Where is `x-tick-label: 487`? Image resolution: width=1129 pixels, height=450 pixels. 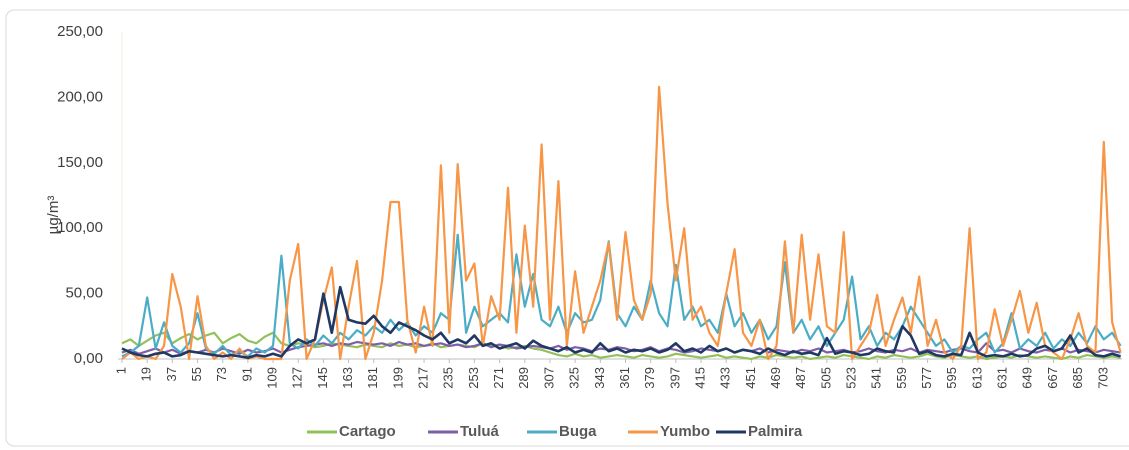 x-tick-label: 487 is located at coordinates (800, 378).